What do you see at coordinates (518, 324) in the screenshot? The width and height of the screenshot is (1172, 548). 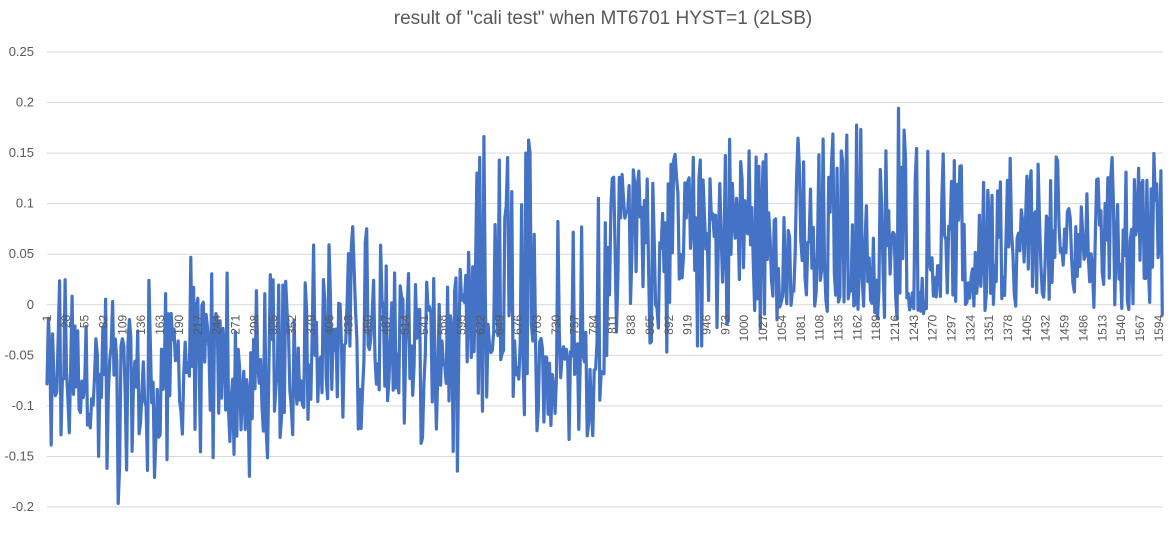 I see `x-tick-label: 676` at bounding box center [518, 324].